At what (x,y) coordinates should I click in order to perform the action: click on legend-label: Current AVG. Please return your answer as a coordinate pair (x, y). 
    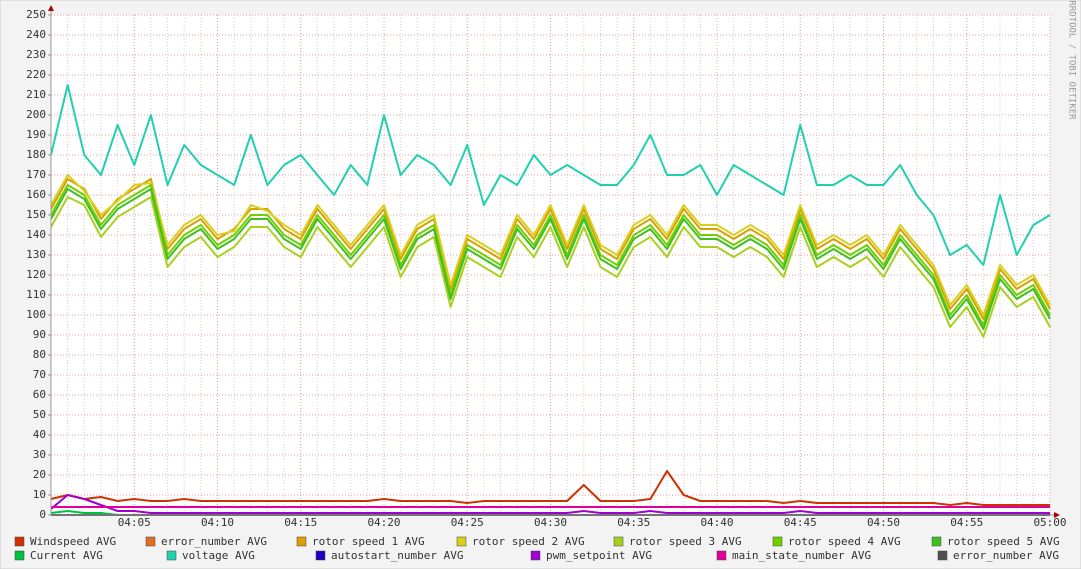
    Looking at the image, I should click on (66, 555).